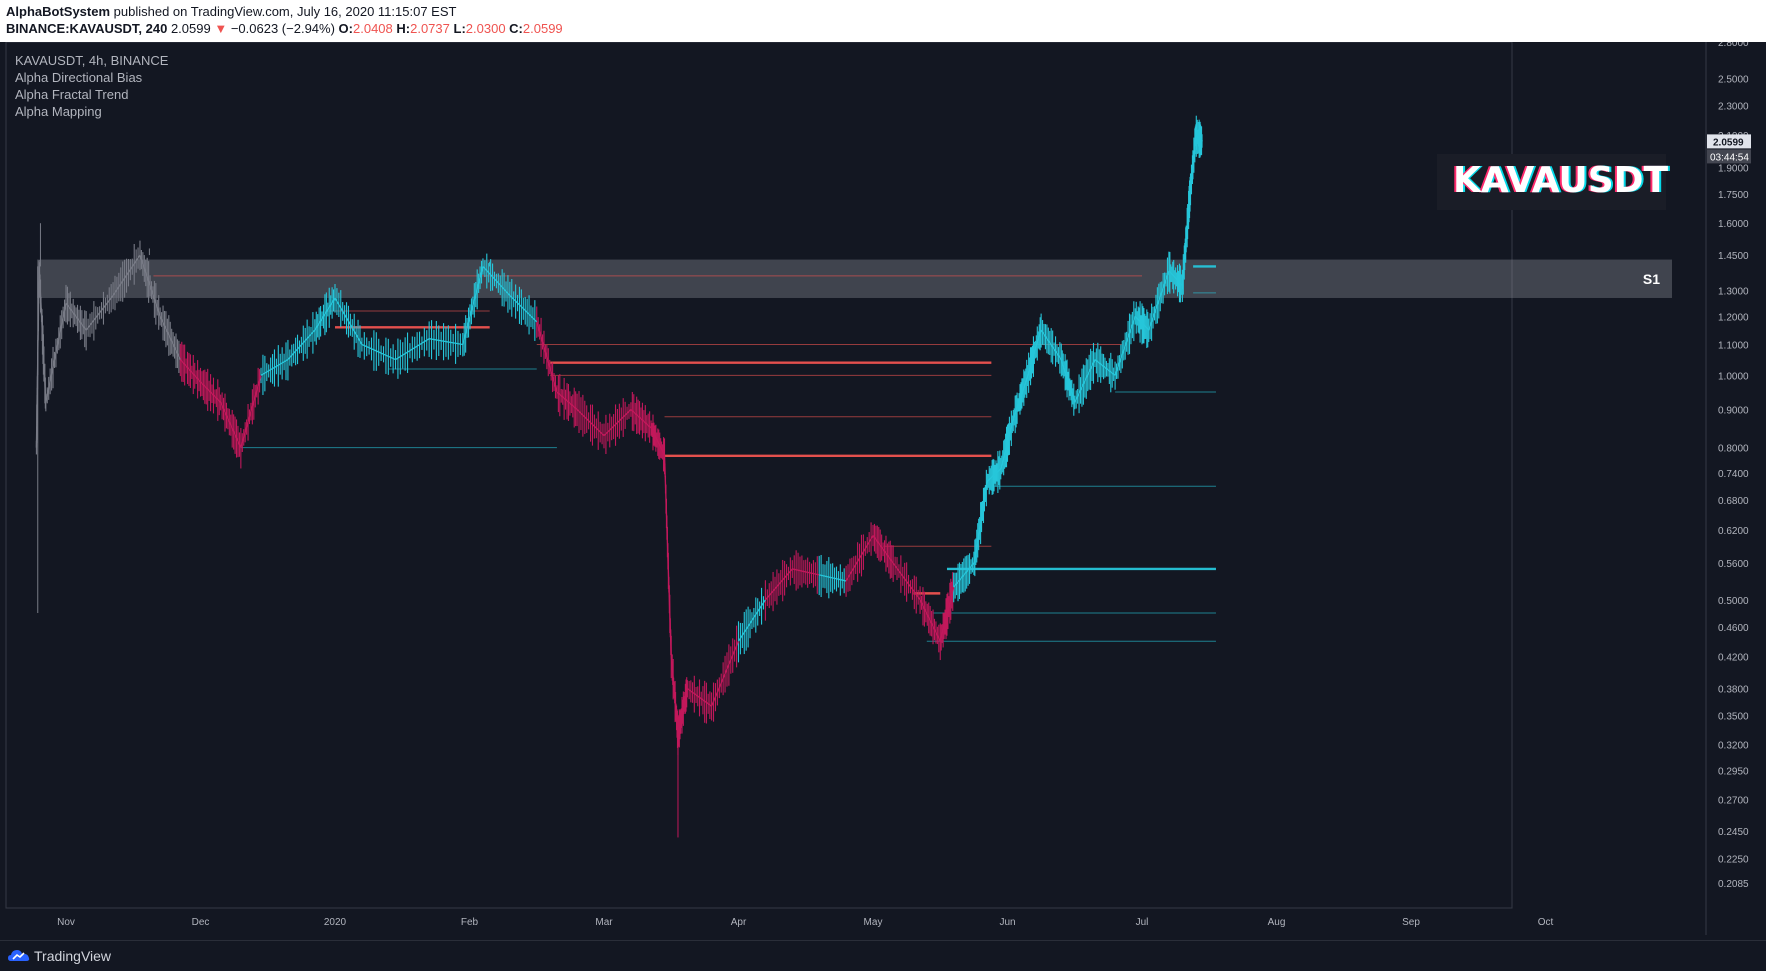  I want to click on low-value: 2.0300, so click(485, 28).